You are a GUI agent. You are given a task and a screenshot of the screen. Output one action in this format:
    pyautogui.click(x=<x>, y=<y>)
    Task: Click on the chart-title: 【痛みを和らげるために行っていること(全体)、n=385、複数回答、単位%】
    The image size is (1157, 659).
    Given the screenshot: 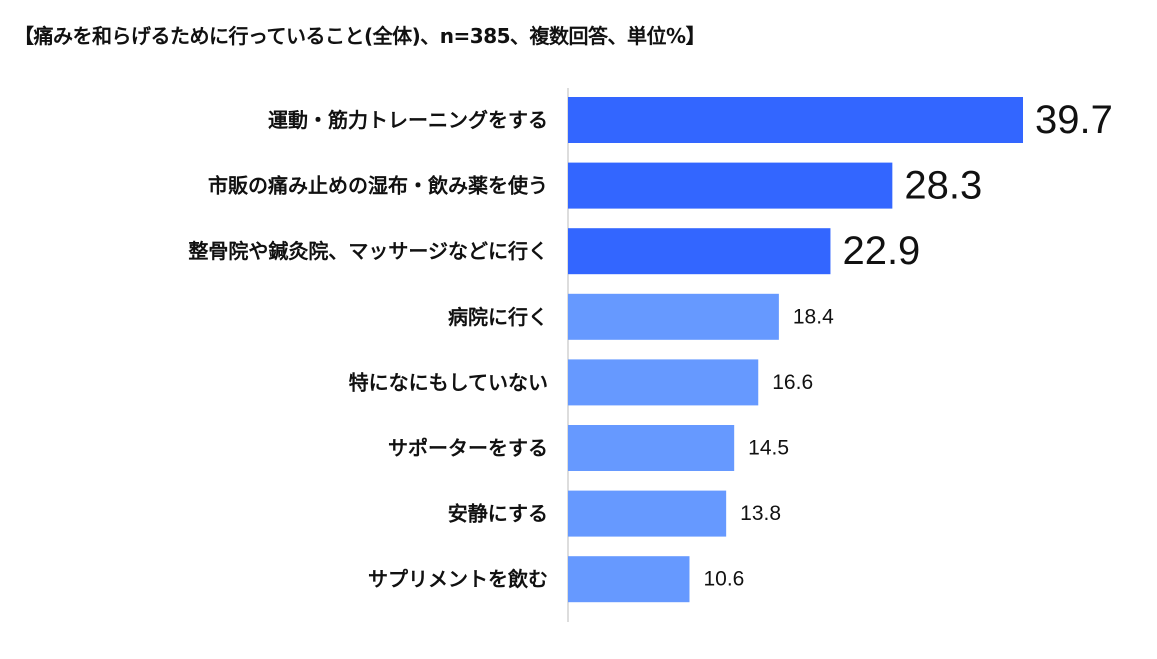 What is the action you would take?
    pyautogui.click(x=360, y=36)
    